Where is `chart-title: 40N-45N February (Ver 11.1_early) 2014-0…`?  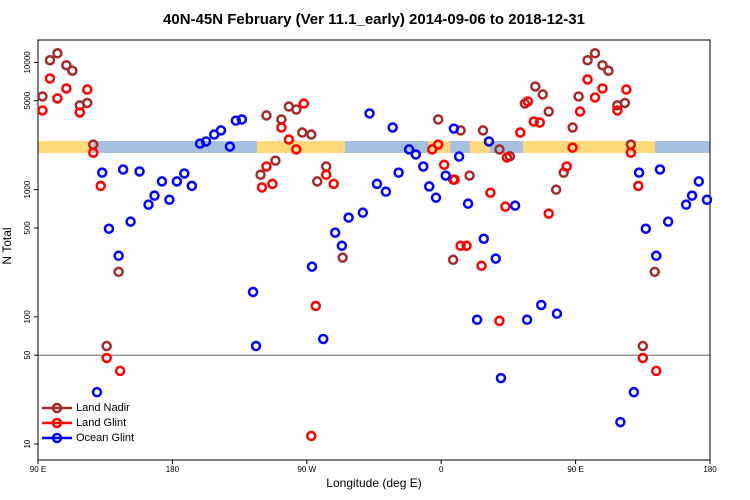
chart-title: 40N-45N February (Ver 11.1_early) 2014-0… is located at coordinates (374, 19).